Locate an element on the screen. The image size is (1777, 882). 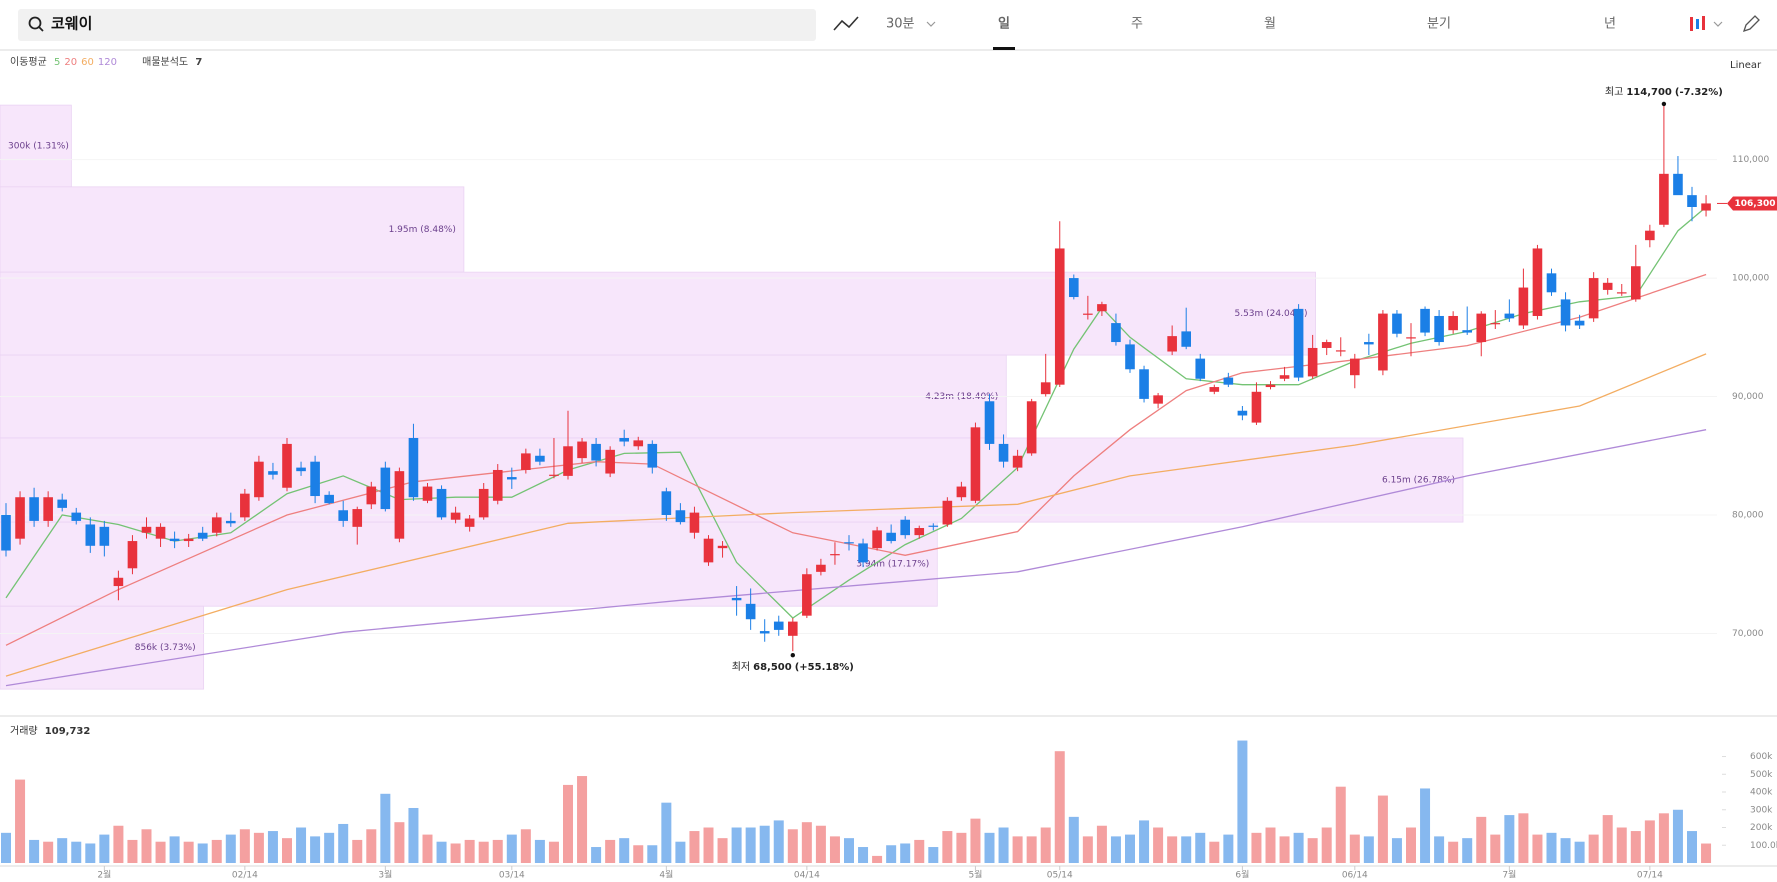
ma-name: 5 is located at coordinates (57, 62).